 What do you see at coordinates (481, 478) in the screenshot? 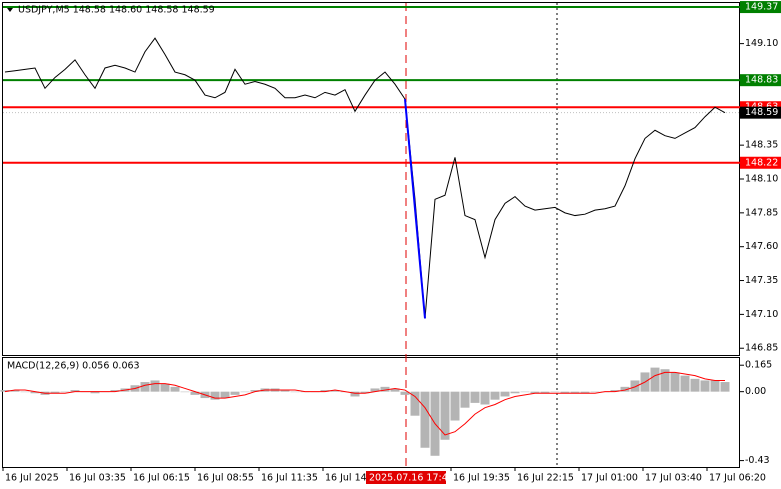
I see `x-tick-label: 16 Jul 19:35` at bounding box center [481, 478].